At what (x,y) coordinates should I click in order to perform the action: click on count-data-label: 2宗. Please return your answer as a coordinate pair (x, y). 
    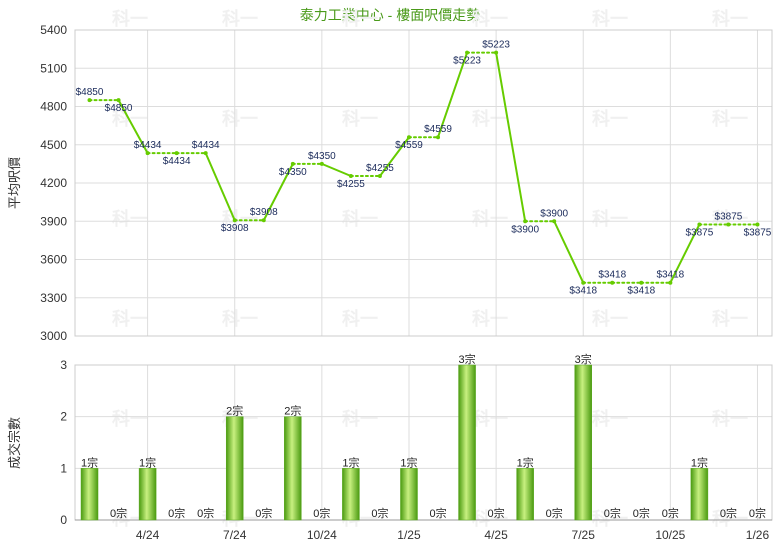
    Looking at the image, I should click on (292, 411).